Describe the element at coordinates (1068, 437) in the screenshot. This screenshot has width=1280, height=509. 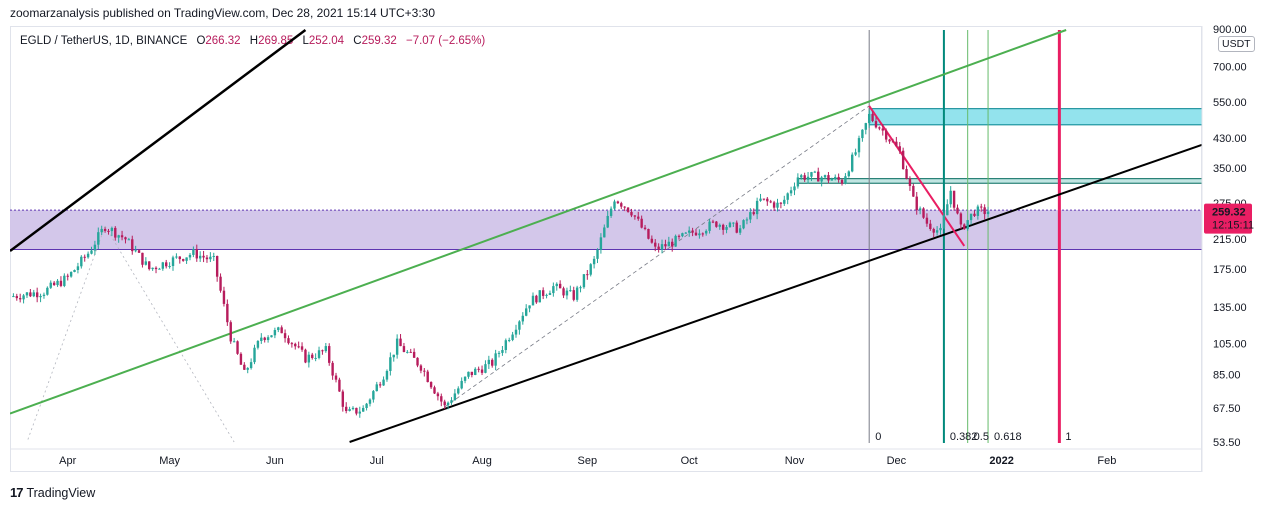
I see `fib-time-label-4: 1` at that location.